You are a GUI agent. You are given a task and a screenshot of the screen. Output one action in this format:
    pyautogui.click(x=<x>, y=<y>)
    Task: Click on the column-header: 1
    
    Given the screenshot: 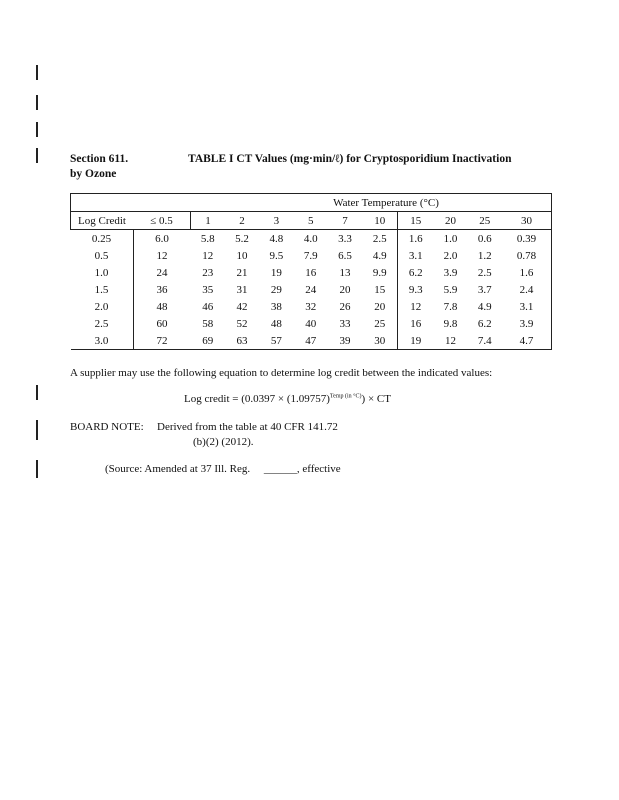 What is the action you would take?
    pyautogui.click(x=207, y=220)
    